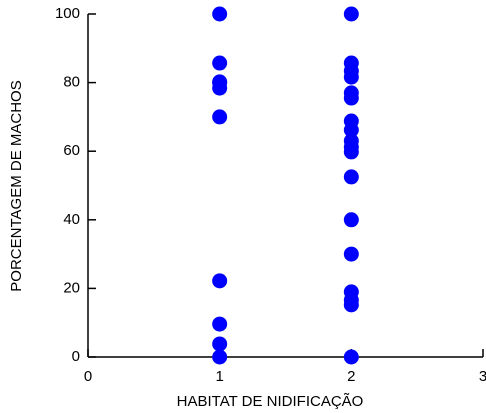  What do you see at coordinates (71, 287) in the screenshot?
I see `y-tick-label: 20` at bounding box center [71, 287].